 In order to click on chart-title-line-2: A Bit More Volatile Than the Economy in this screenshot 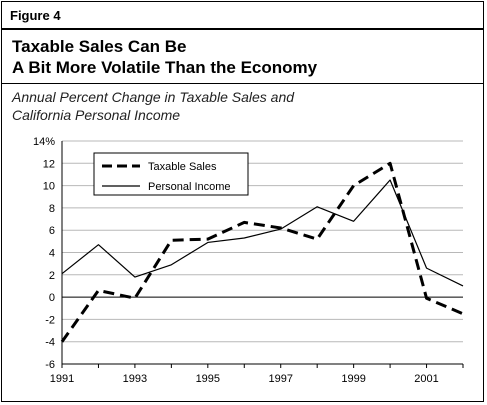, I will do `click(165, 67)`.